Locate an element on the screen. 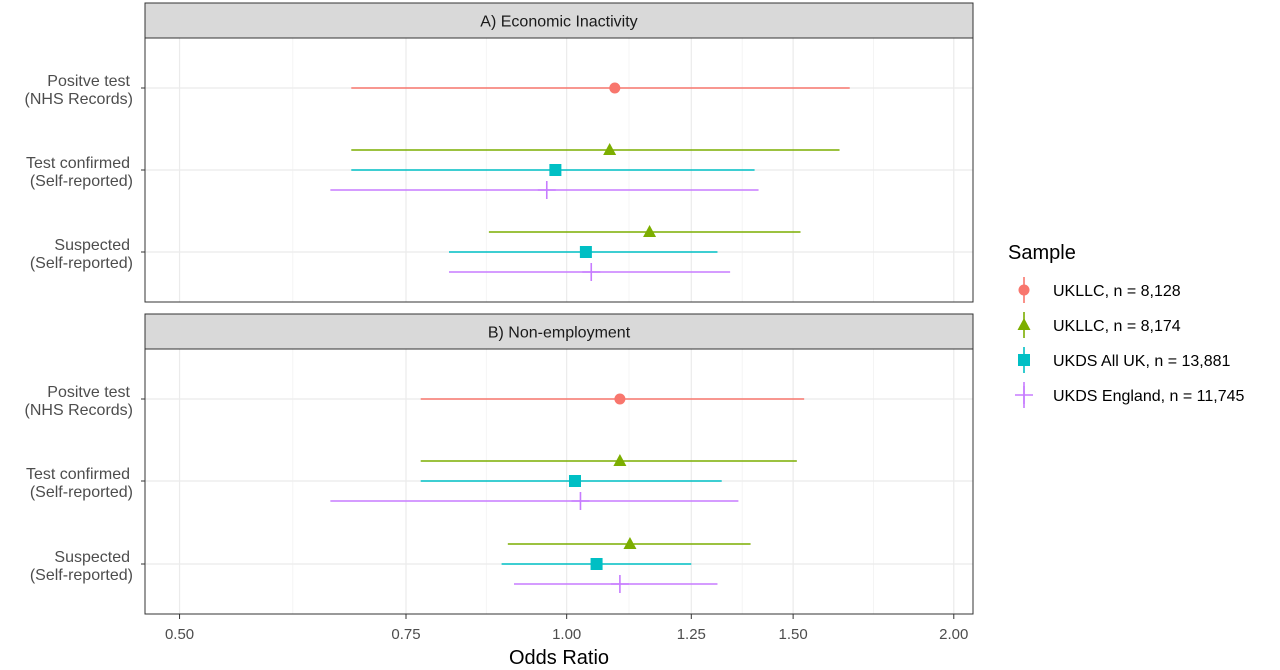  legend-item: UKLLC, n = 8,128 is located at coordinates (1099, 290).